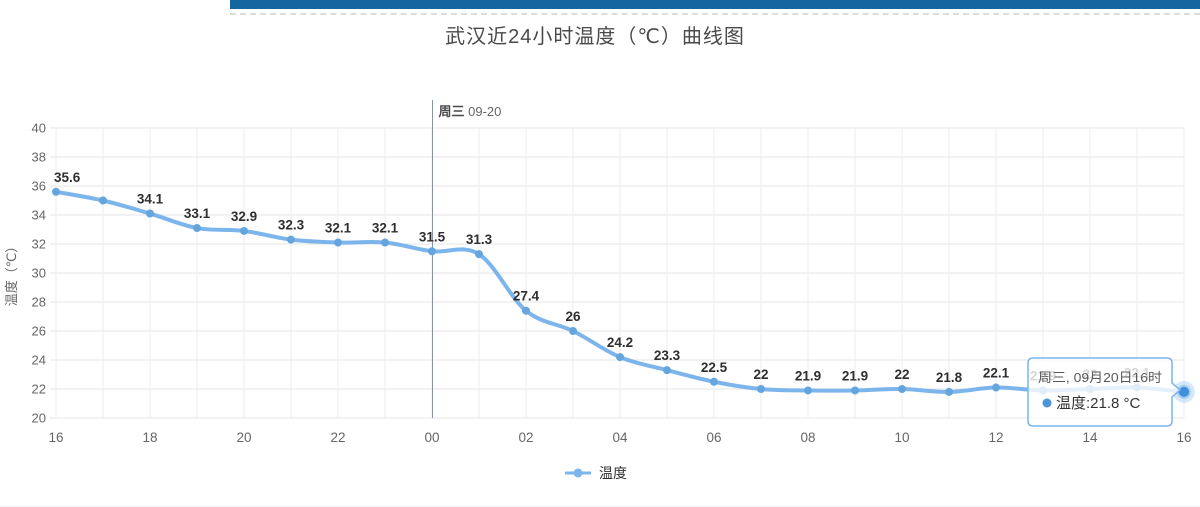  I want to click on legend-label: 温度, so click(613, 473).